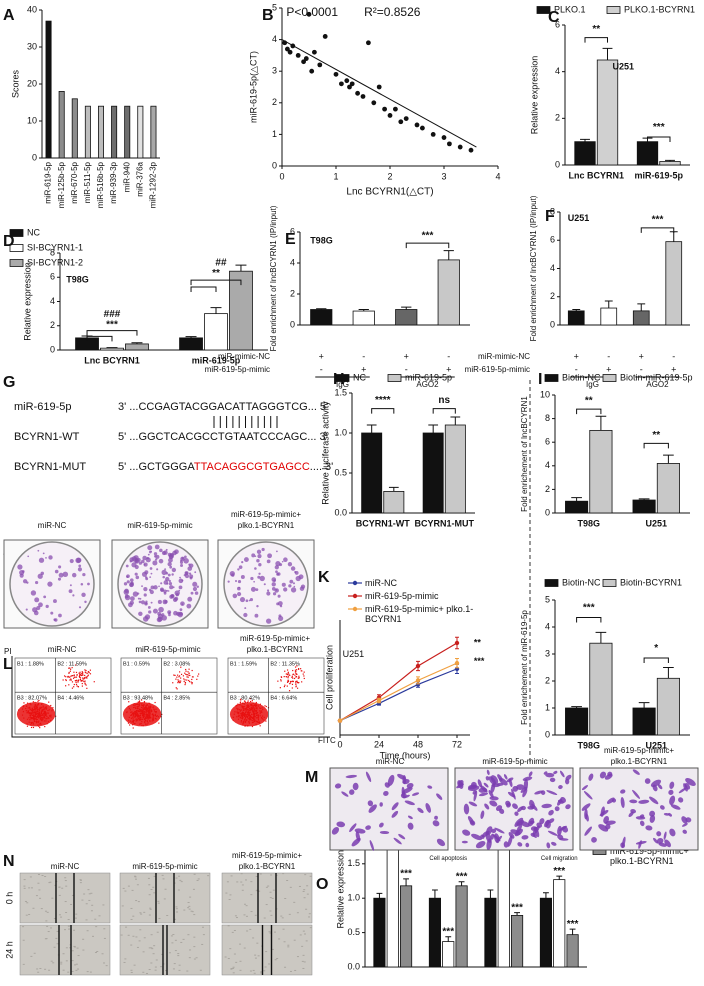  Describe the element at coordinates (32, 699) in the screenshot. I see `quadrant-label: B3 : 82.07%` at that location.